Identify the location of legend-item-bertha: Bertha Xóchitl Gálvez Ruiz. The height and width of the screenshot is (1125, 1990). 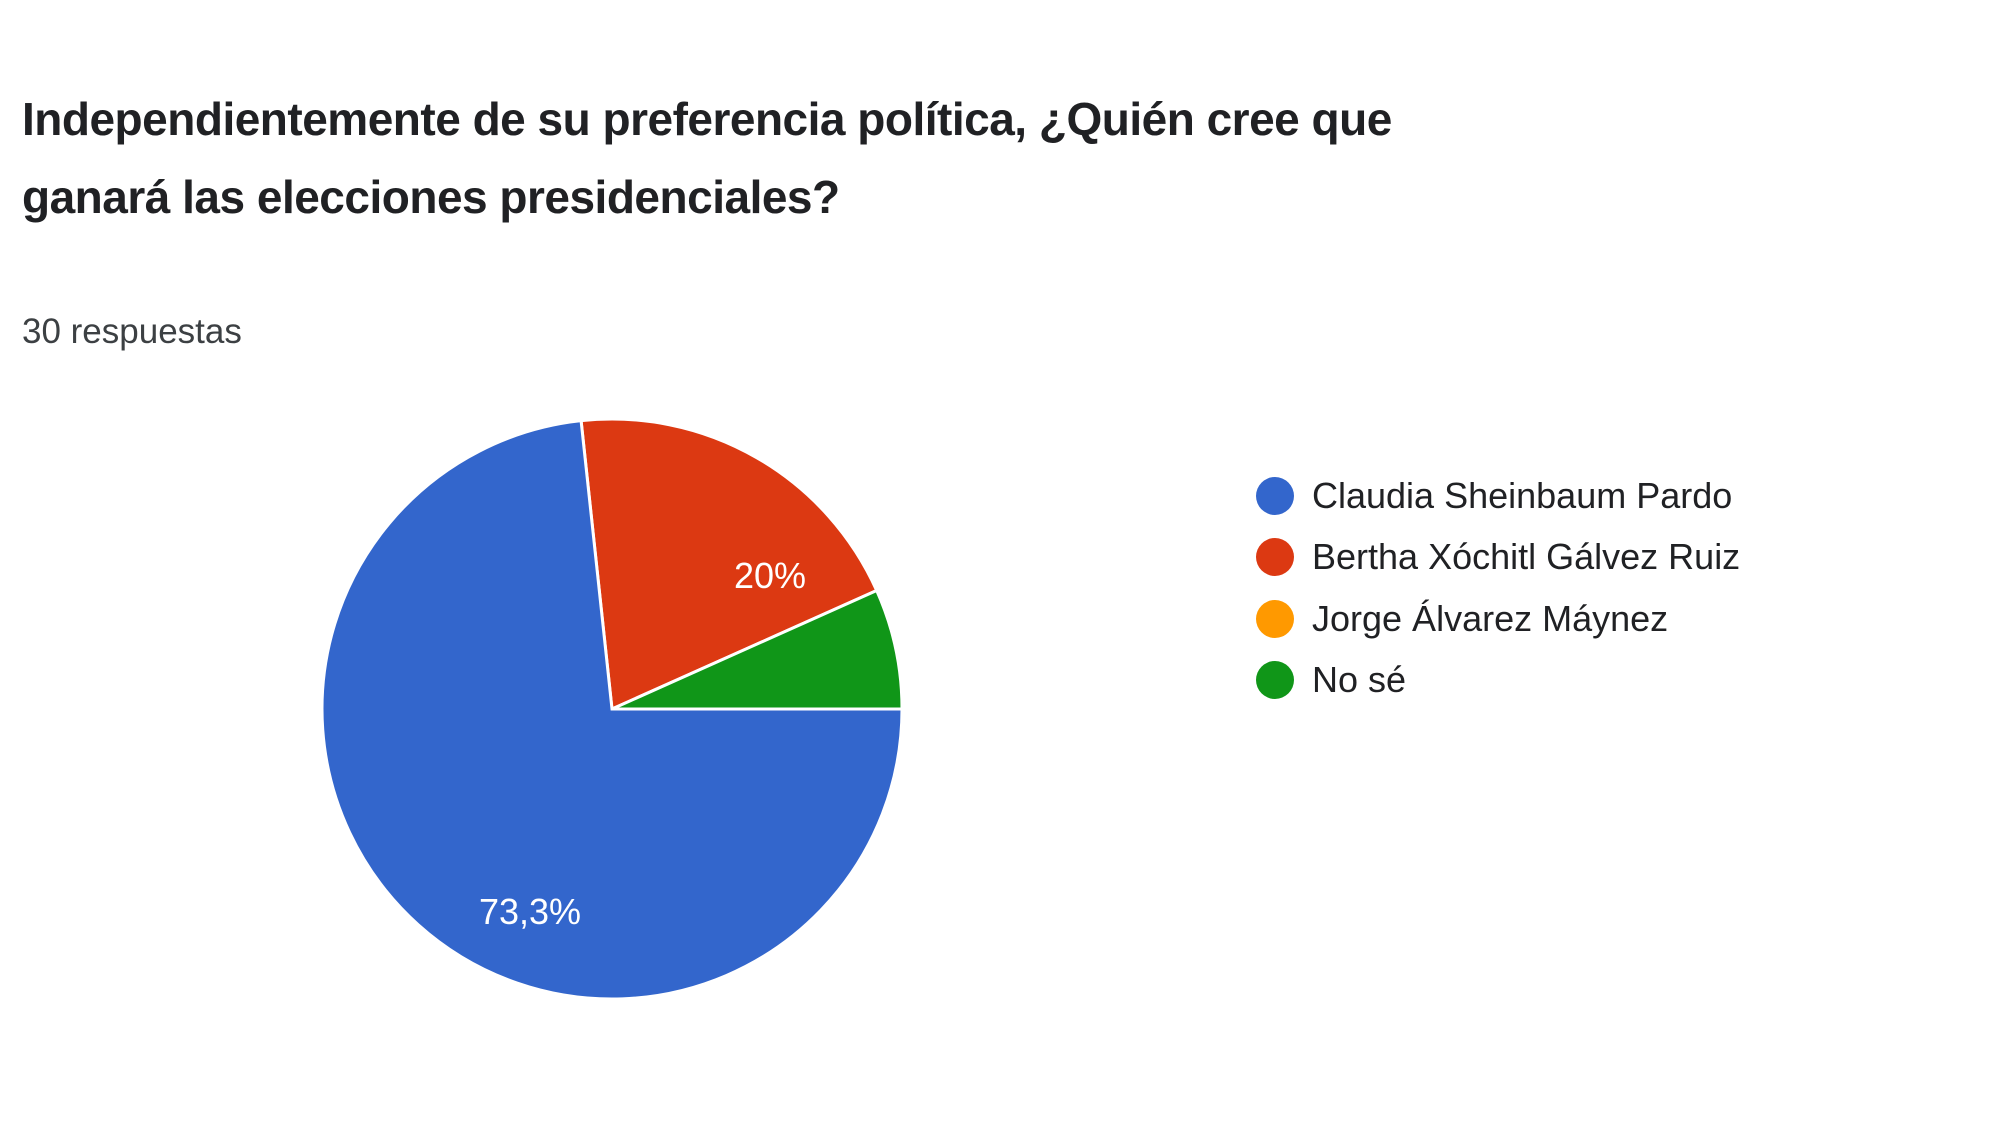
(1498, 558).